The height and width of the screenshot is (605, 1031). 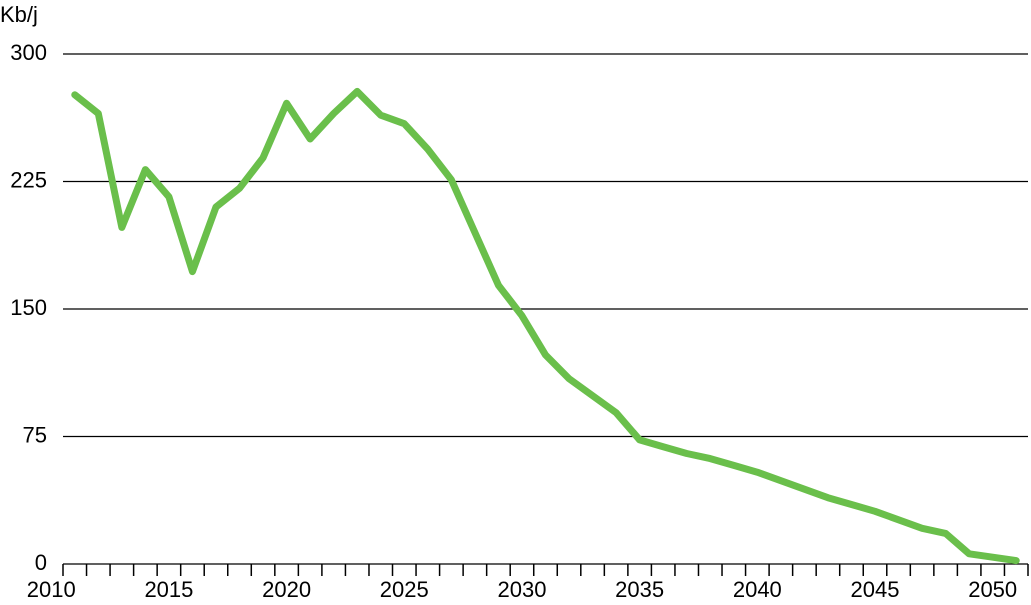 What do you see at coordinates (28, 52) in the screenshot?
I see `y-tick-label: 300` at bounding box center [28, 52].